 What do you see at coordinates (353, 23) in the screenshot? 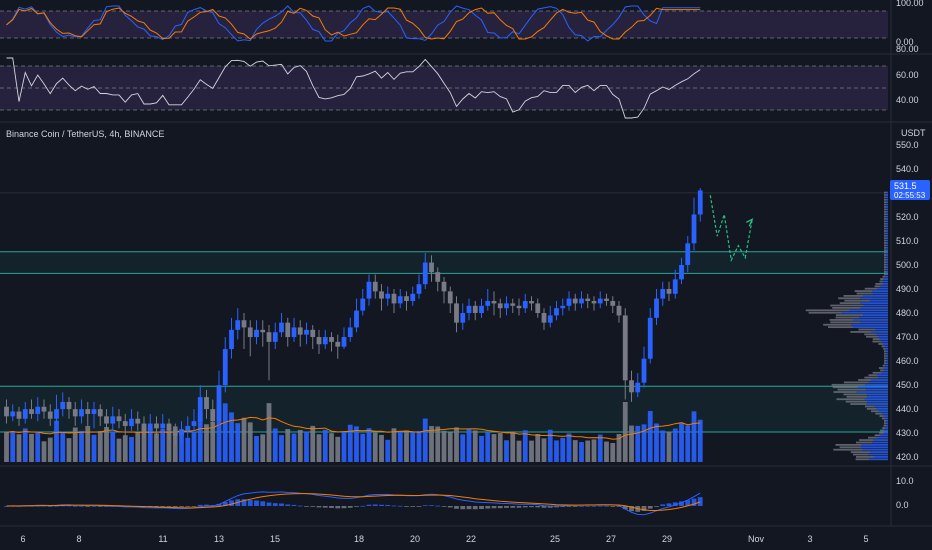
I see `stoch-d-line` at bounding box center [353, 23].